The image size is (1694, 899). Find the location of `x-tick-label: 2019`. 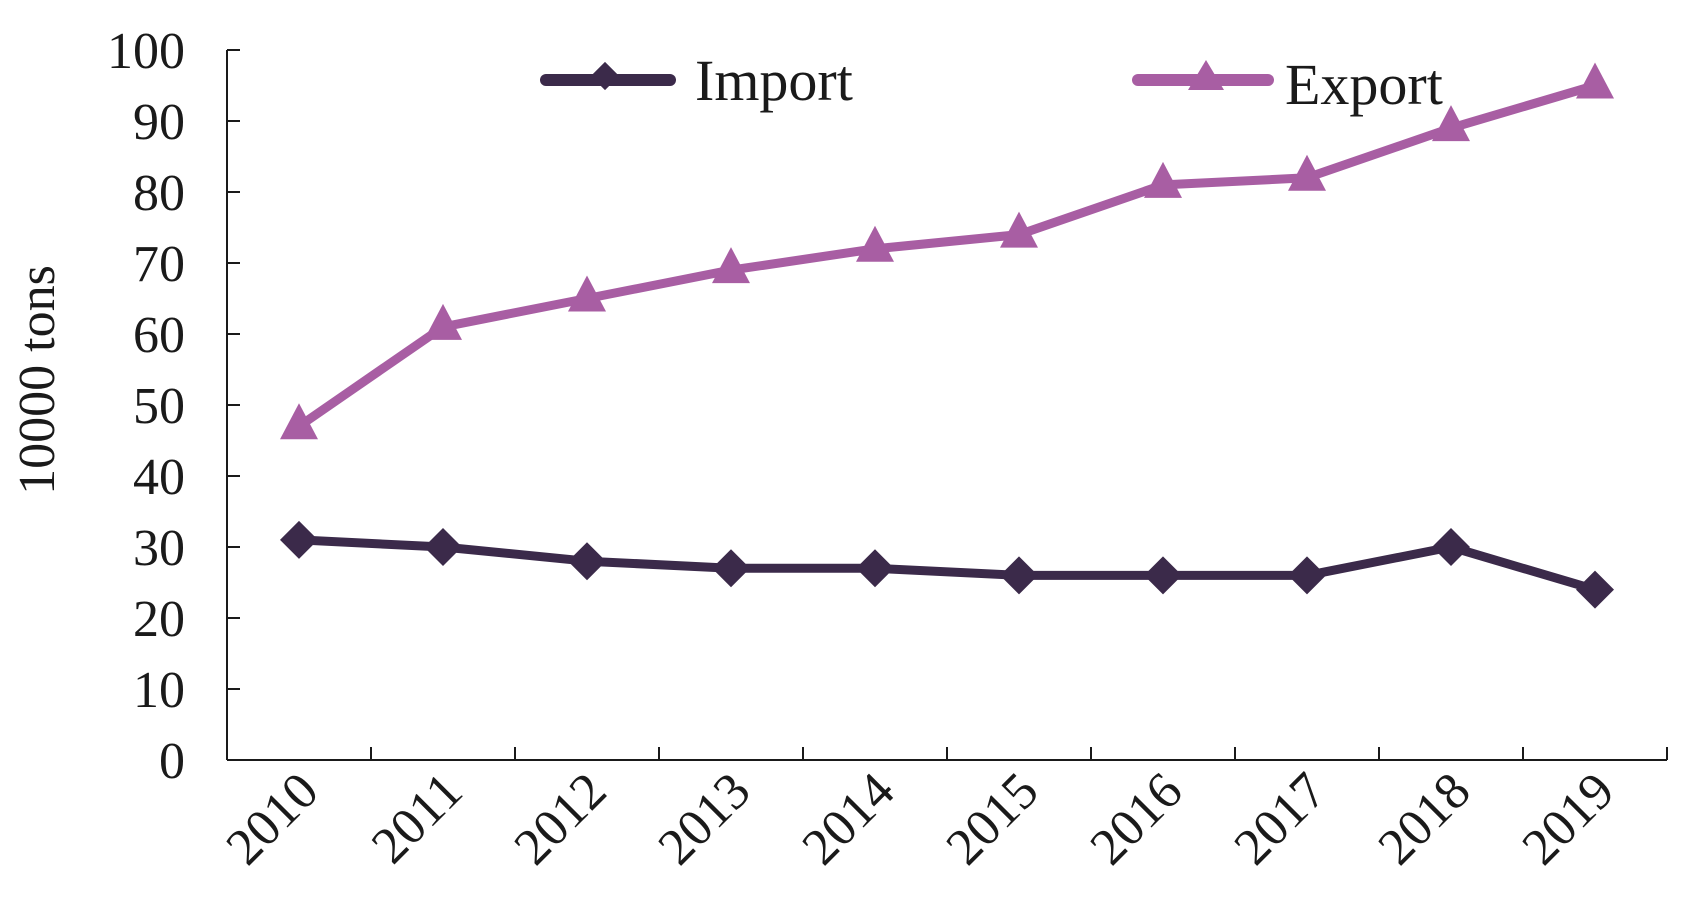

x-tick-label: 2019 is located at coordinates (1569, 819).